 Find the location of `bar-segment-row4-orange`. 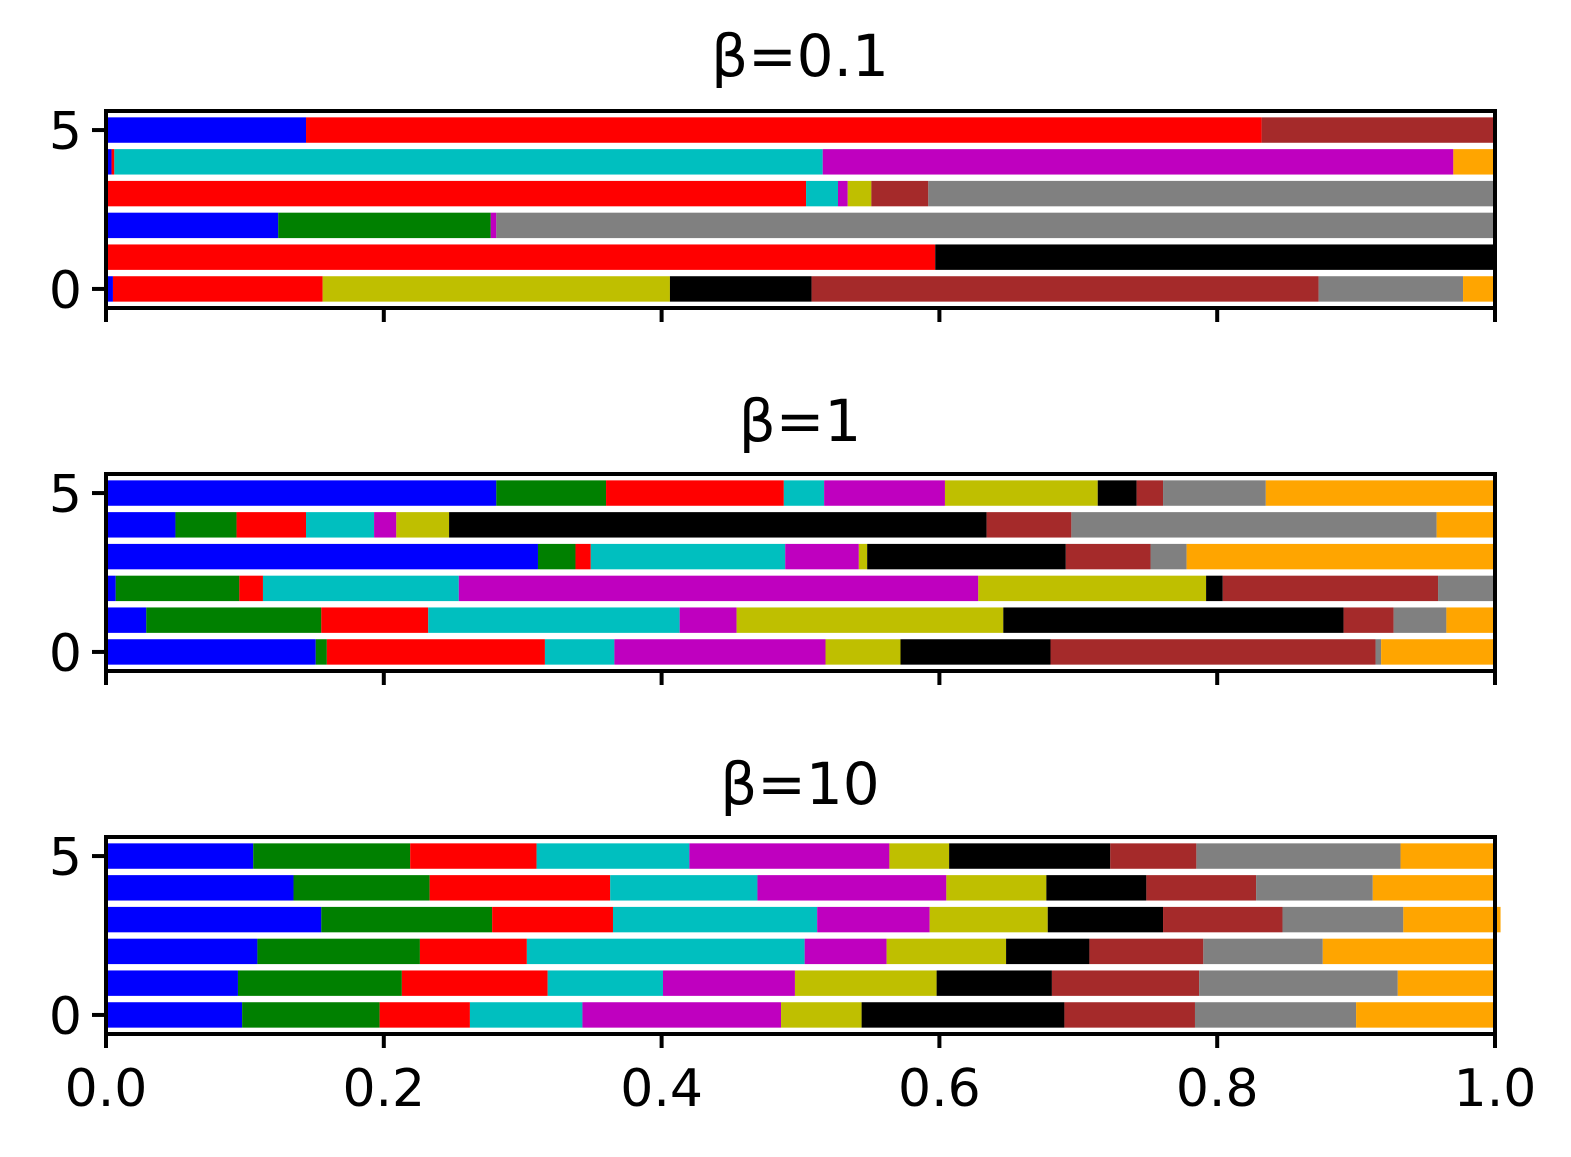

bar-segment-row4-orange is located at coordinates (1465, 525).